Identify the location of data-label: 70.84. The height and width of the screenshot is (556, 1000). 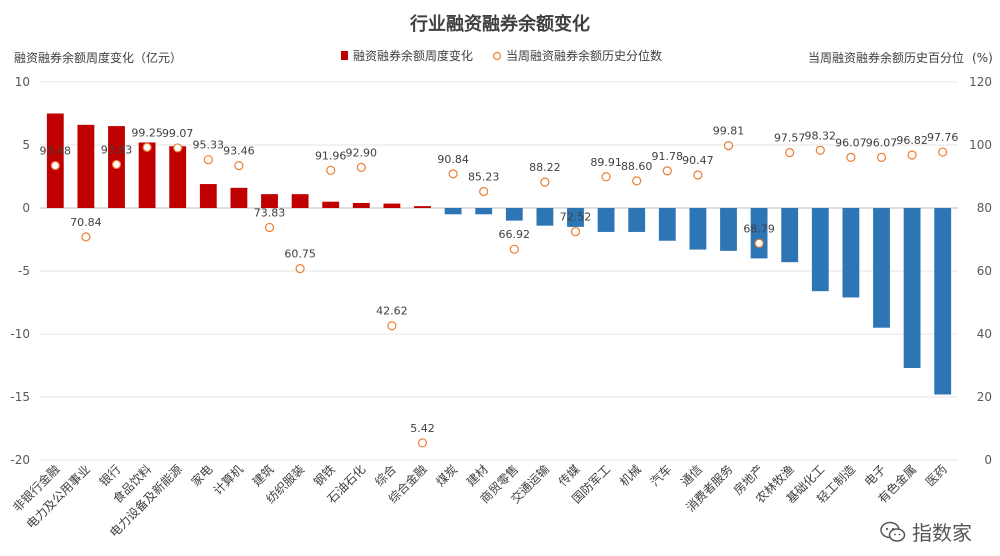
(86, 222).